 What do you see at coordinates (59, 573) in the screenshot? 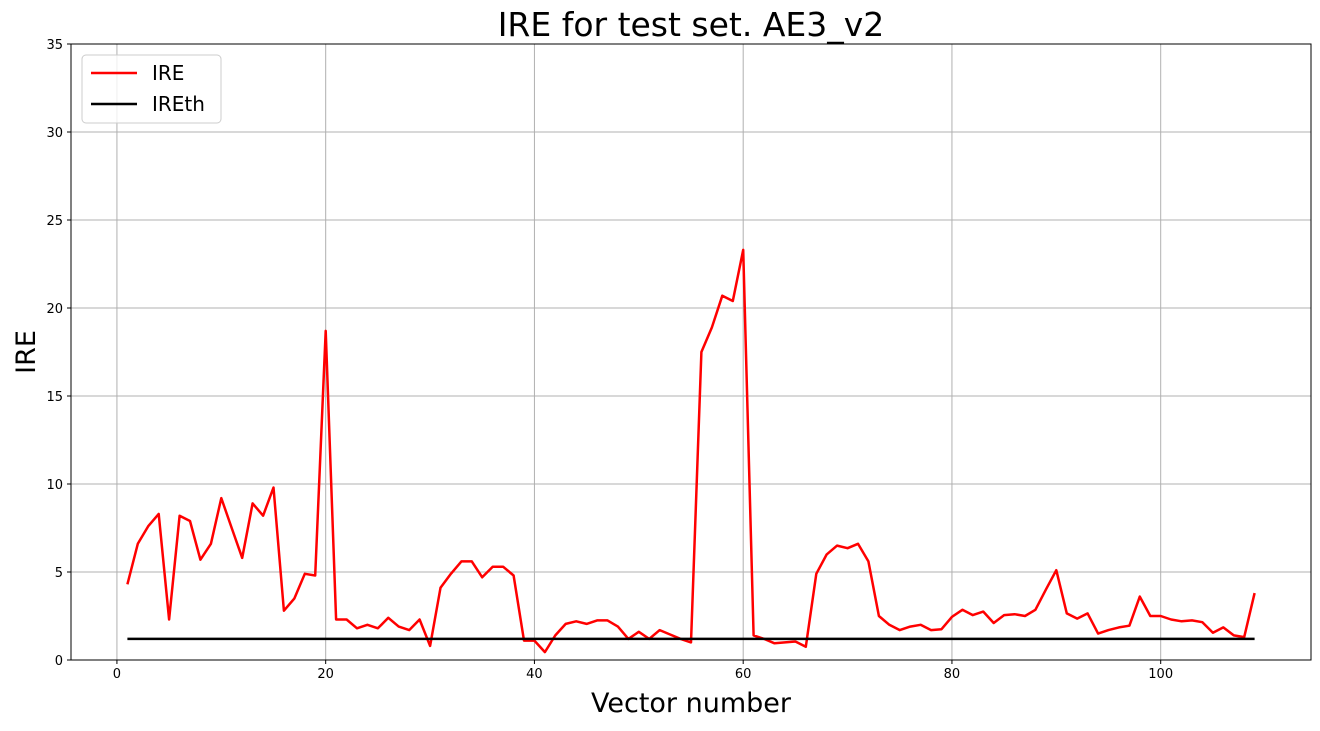
I see `y-tick-label: 5` at bounding box center [59, 573].